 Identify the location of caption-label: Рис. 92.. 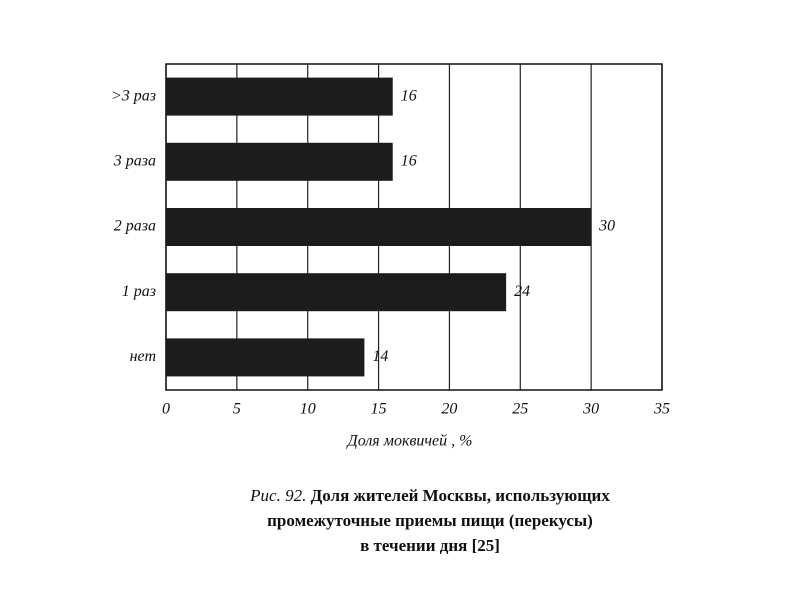
(277, 495).